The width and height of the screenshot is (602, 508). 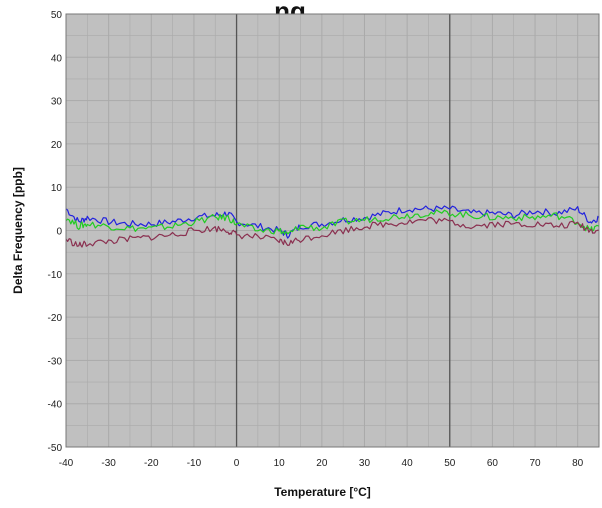 I want to click on x-tick-label: 30, so click(x=365, y=463).